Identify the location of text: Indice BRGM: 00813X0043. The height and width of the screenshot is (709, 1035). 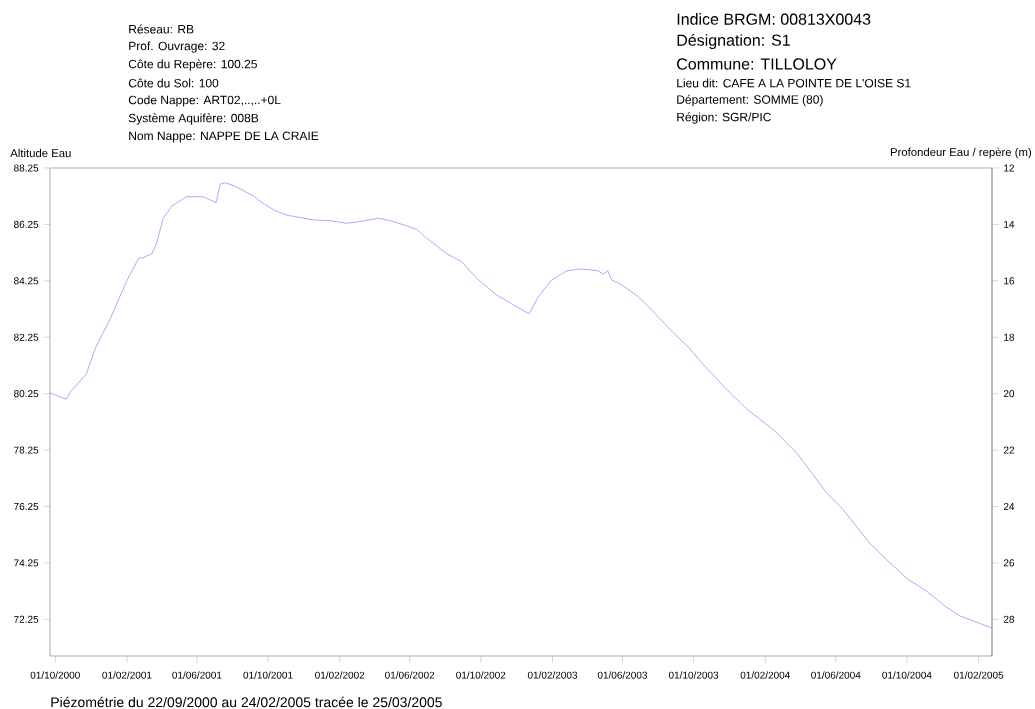
(774, 19).